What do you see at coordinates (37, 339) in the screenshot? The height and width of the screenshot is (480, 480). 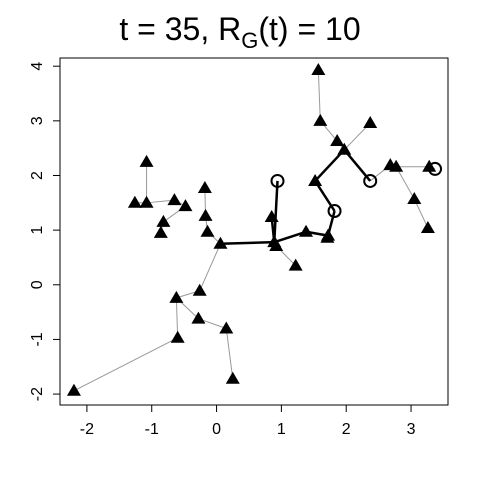 I see `y-tick-label: -1` at bounding box center [37, 339].